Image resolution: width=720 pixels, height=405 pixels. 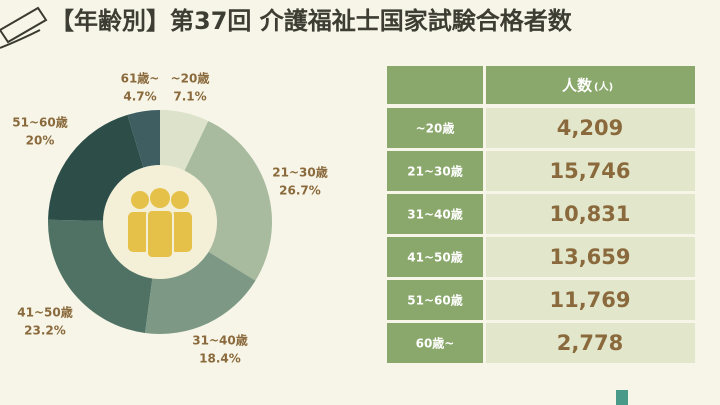 What do you see at coordinates (44, 312) in the screenshot?
I see `slice-category-label: 41~50歳` at bounding box center [44, 312].